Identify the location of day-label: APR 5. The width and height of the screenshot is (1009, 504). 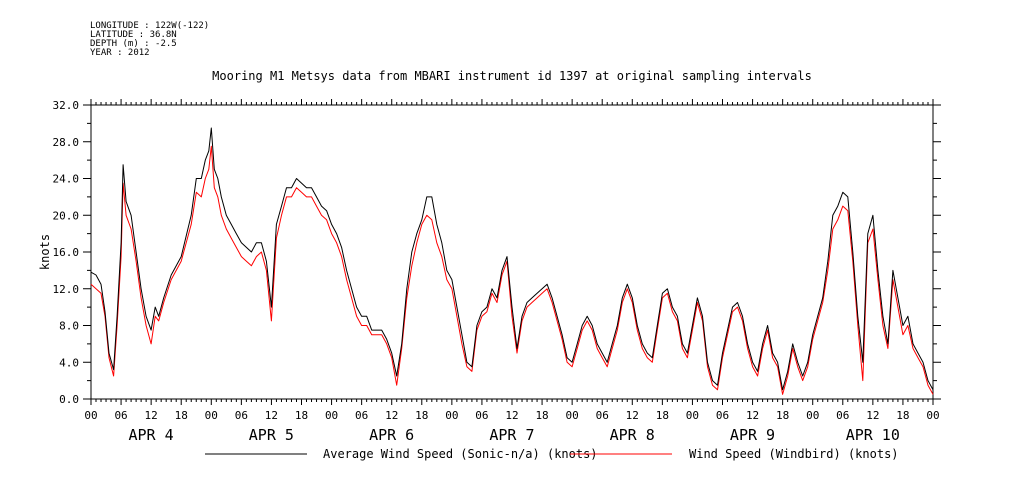
(271, 435).